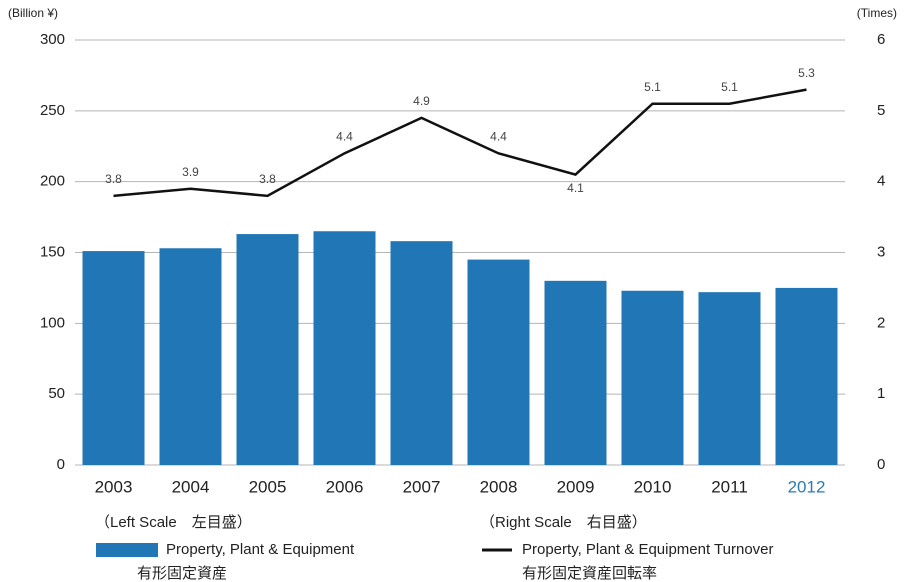  I want to click on y2-tick-label: 6, so click(881, 39).